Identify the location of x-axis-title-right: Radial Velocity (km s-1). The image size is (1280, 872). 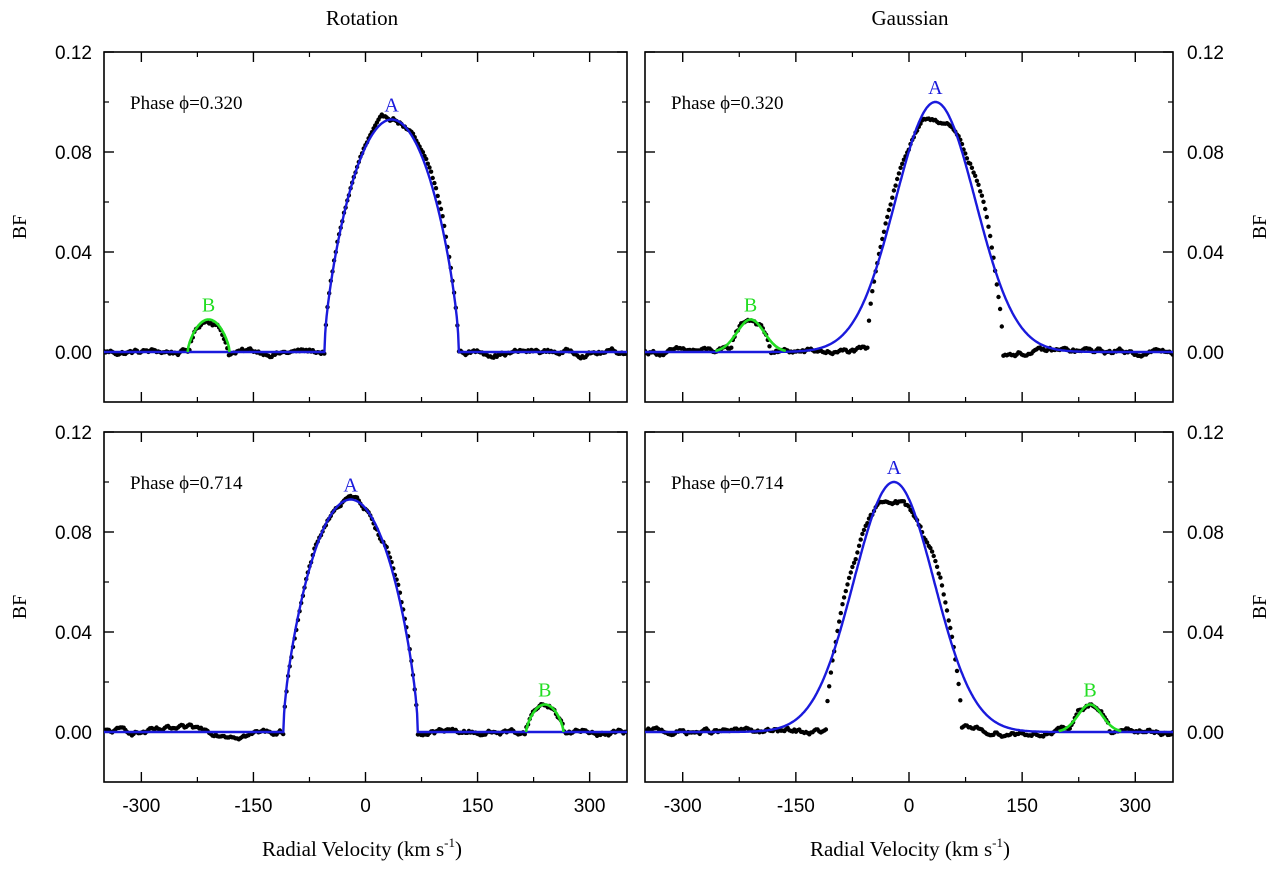
(910, 848).